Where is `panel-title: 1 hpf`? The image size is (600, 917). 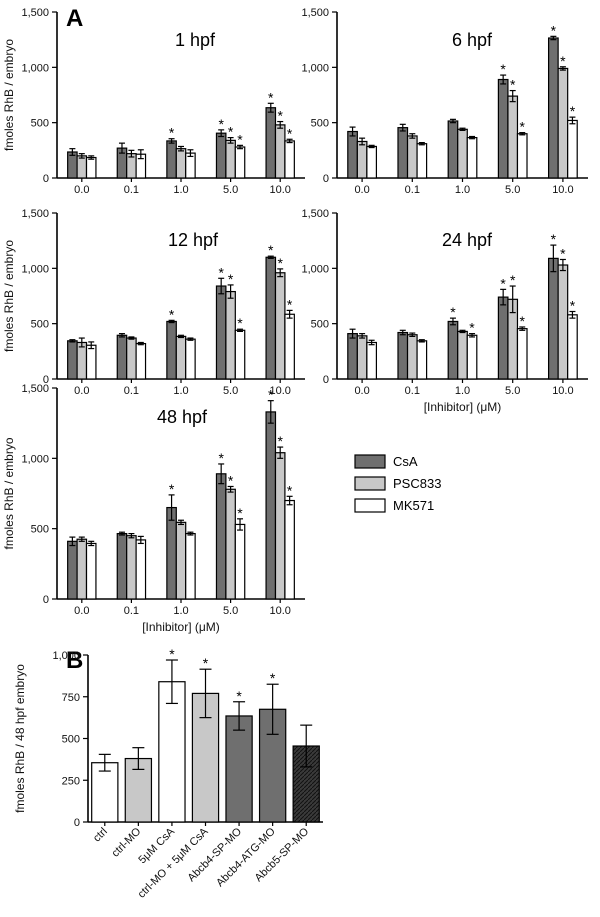
panel-title: 1 hpf is located at coordinates (195, 40).